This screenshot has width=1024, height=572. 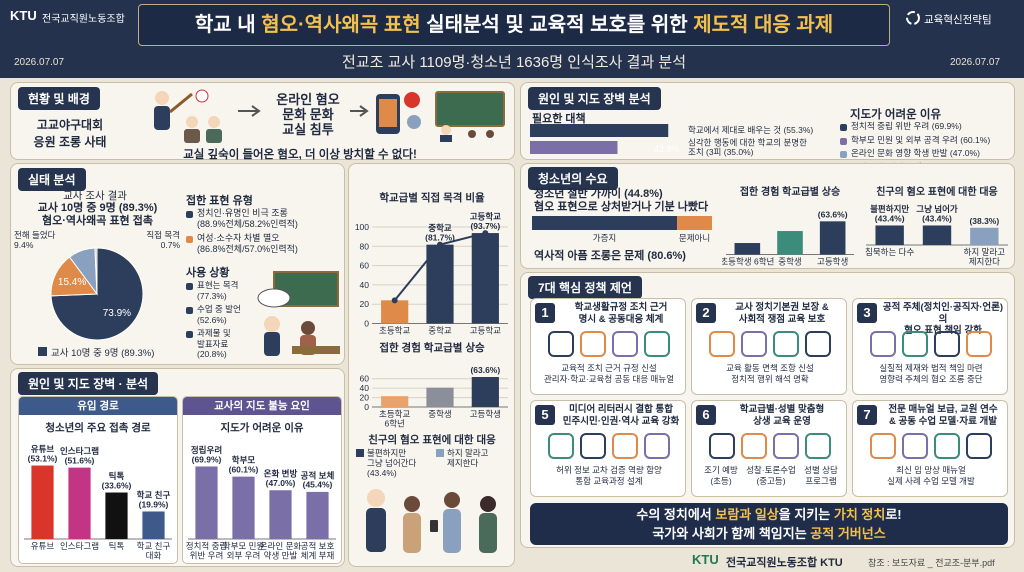 What do you see at coordinates (609, 475) in the screenshot?
I see `card-desc: 허위 정보 교차 검증 역량 함양 통합 교육과정 설계` at bounding box center [609, 475].